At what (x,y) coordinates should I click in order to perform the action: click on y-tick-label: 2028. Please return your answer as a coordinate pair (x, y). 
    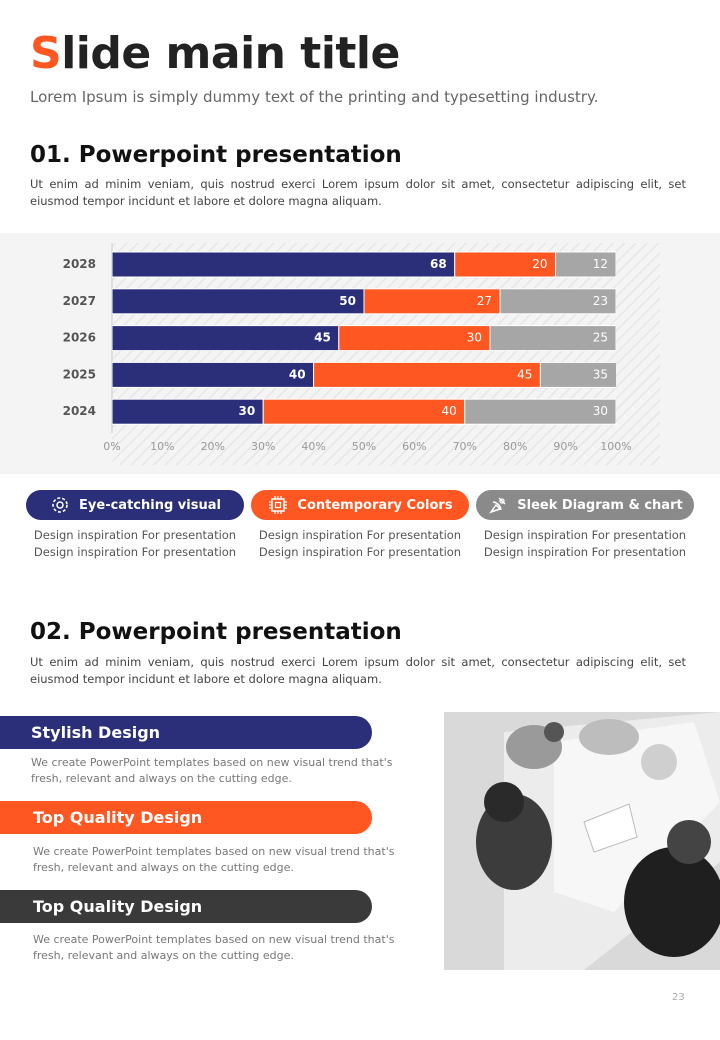
    Looking at the image, I should click on (79, 264).